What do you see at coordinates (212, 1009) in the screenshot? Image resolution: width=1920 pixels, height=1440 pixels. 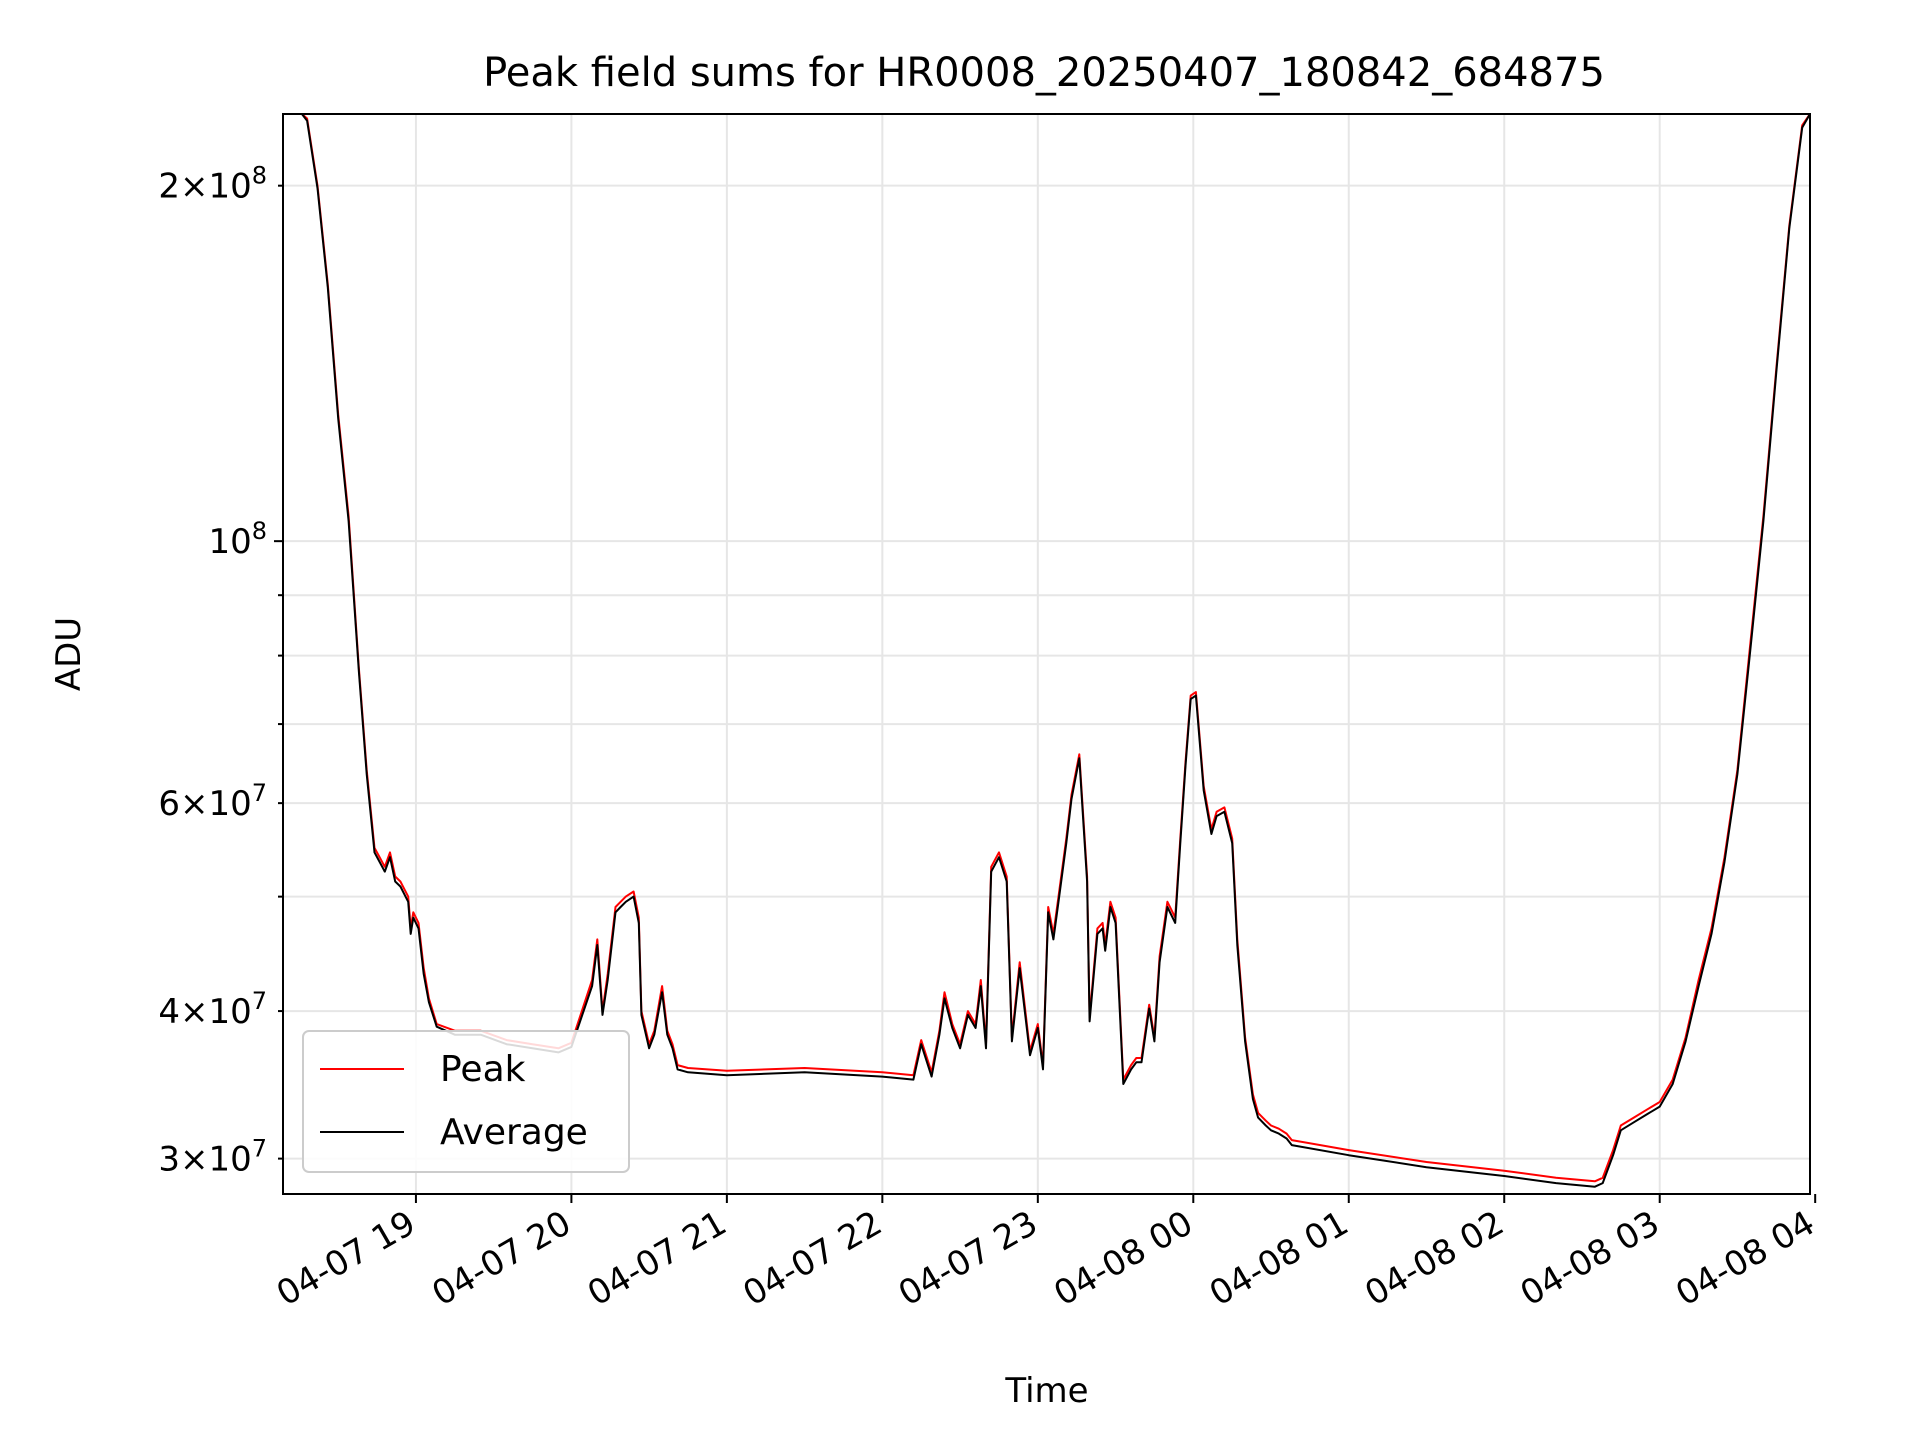 I see `y-tick-label: 4×107` at bounding box center [212, 1009].